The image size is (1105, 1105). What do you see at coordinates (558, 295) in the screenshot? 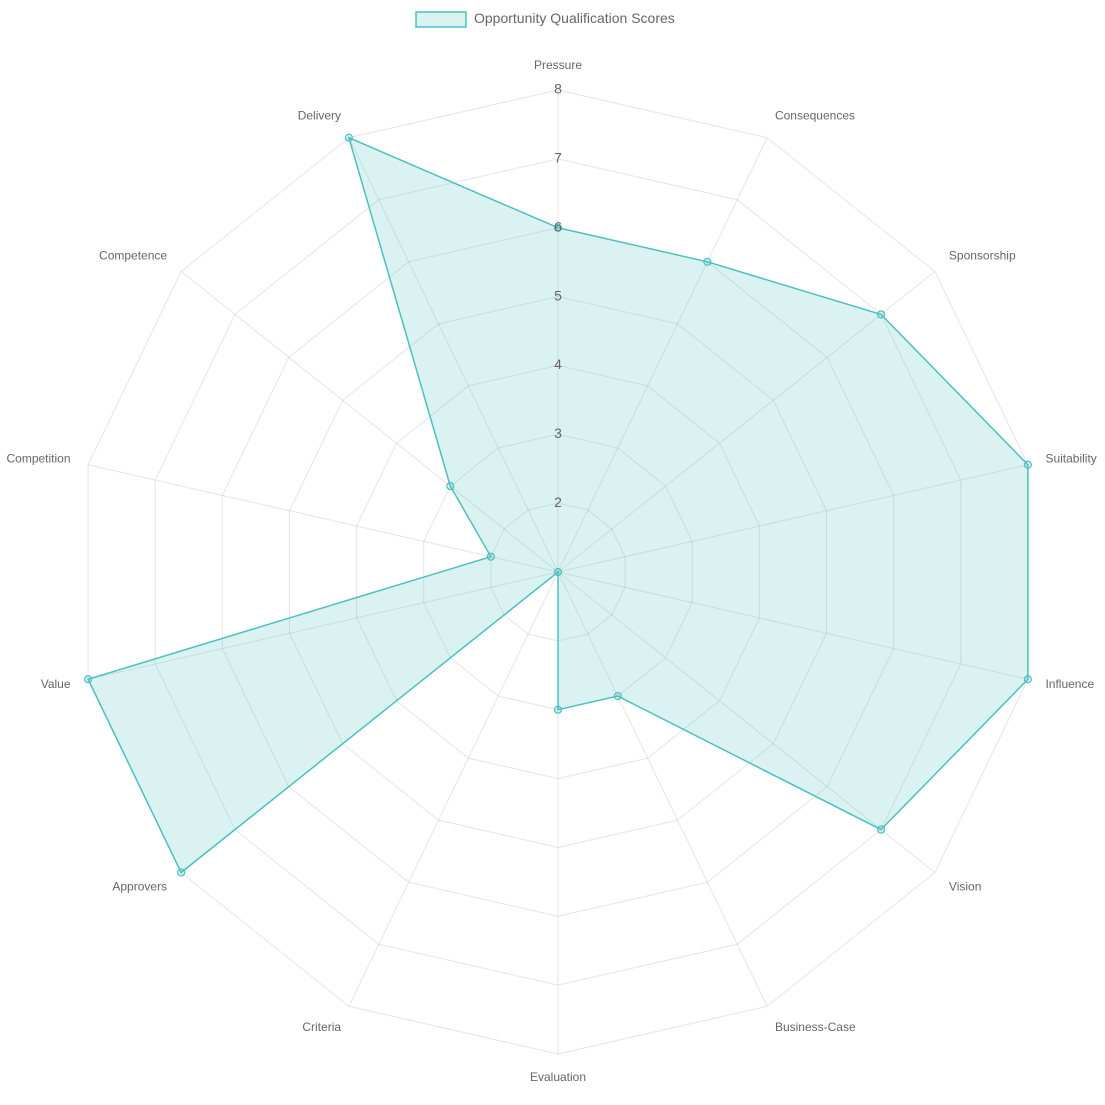
I see `y-tick-label: 5` at bounding box center [558, 295].